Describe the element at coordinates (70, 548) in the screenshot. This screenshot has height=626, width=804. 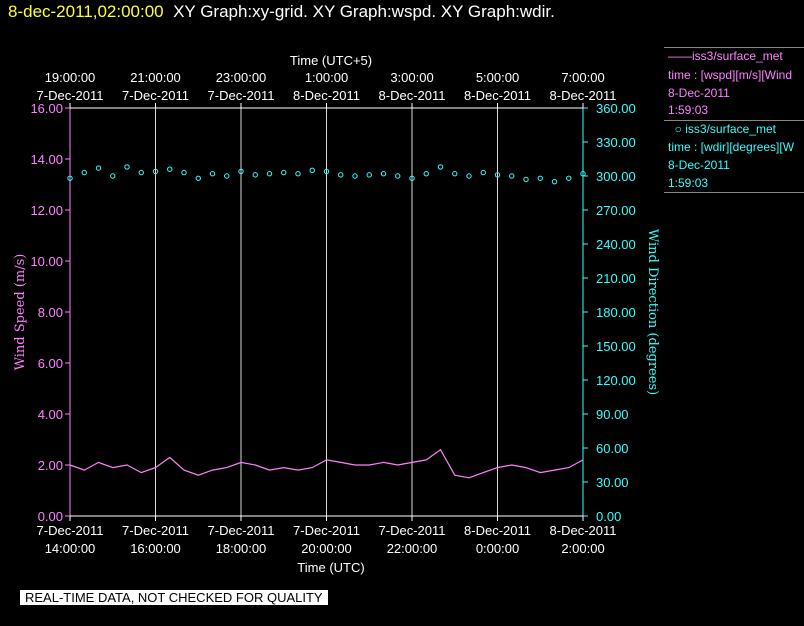
I see `x-tick-time-bottom: 14:00:00` at that location.